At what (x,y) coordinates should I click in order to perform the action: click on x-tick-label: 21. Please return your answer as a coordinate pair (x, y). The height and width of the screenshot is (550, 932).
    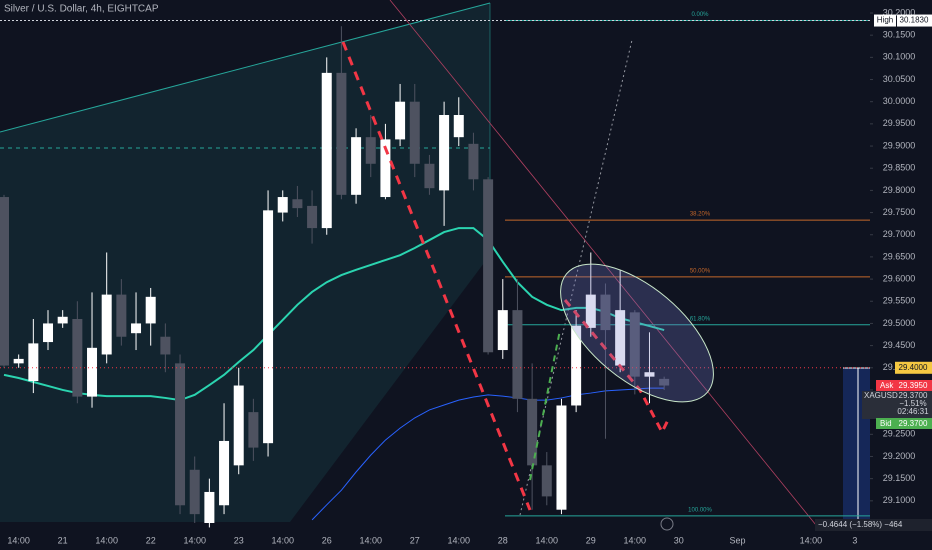
    Looking at the image, I should click on (63, 540).